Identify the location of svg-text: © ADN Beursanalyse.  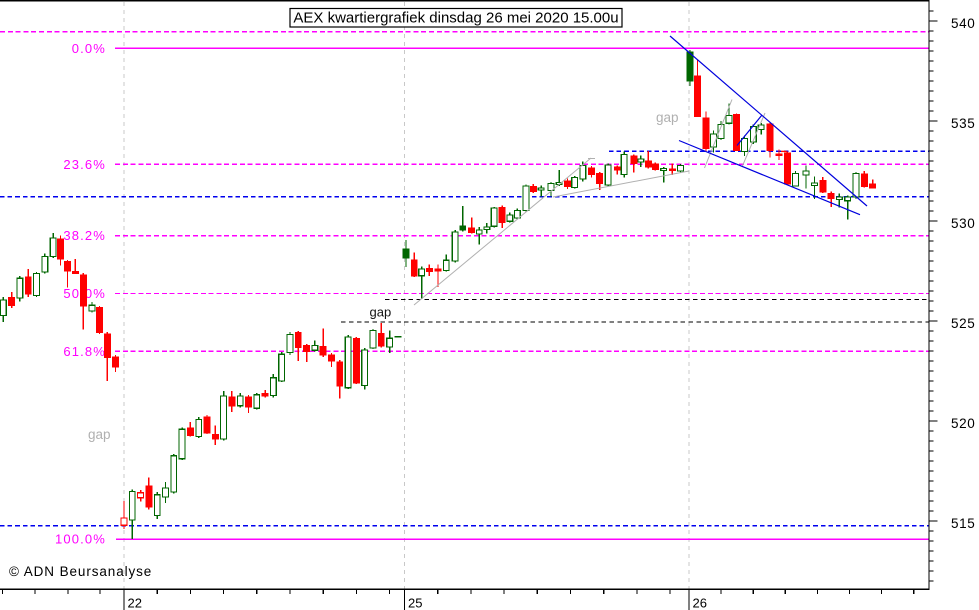
(80, 571).